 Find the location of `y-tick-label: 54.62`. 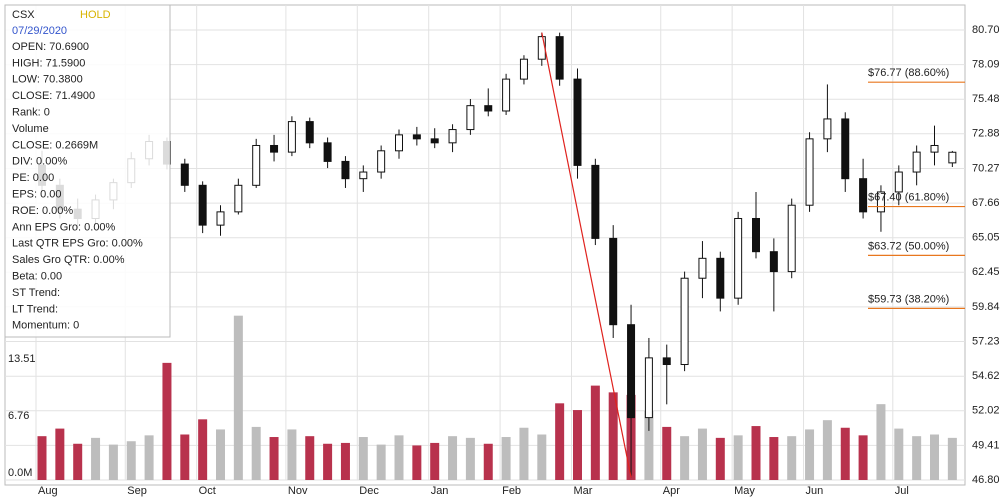

y-tick-label: 54.62 is located at coordinates (986, 376).